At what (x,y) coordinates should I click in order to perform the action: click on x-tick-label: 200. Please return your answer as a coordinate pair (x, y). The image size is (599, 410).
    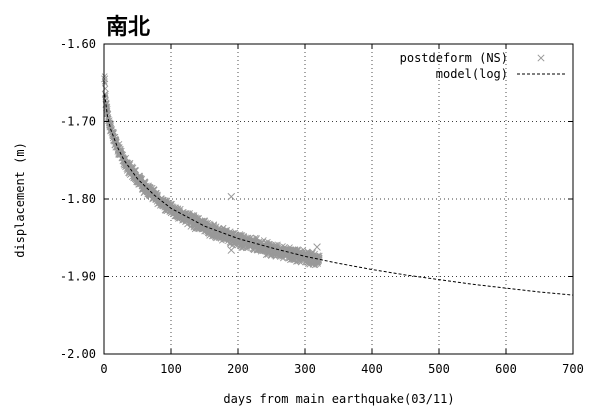
    Looking at the image, I should click on (238, 369).